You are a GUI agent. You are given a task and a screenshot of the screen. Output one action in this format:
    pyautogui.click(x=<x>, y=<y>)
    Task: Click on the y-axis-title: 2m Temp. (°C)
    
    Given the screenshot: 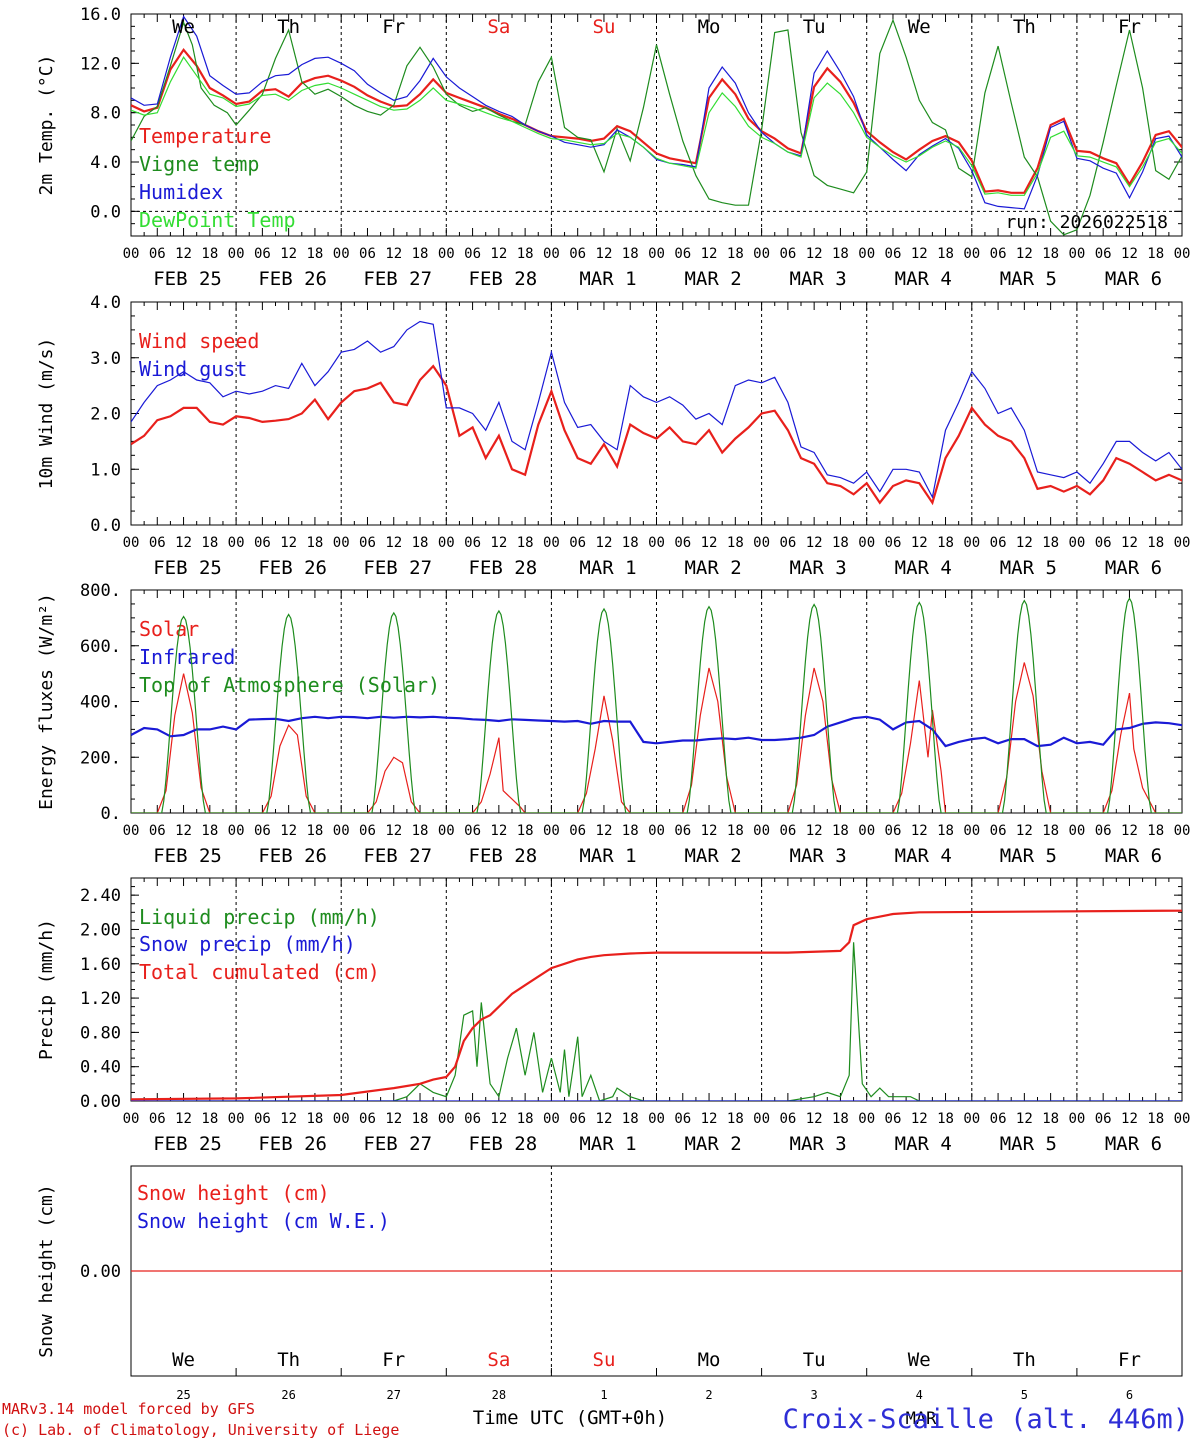 What is the action you would take?
    pyautogui.click(x=46, y=125)
    